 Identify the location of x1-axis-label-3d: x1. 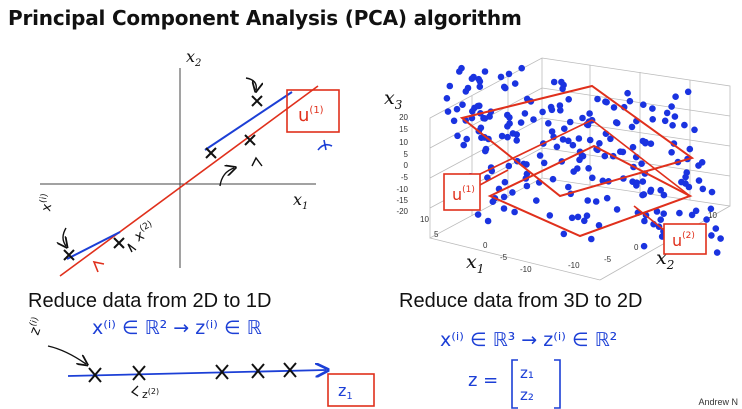
(475, 263).